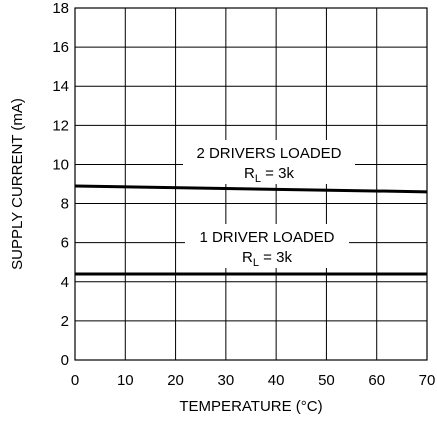 This screenshot has height=421, width=437. I want to click on annotation-1-driver-bg, so click(267, 246).